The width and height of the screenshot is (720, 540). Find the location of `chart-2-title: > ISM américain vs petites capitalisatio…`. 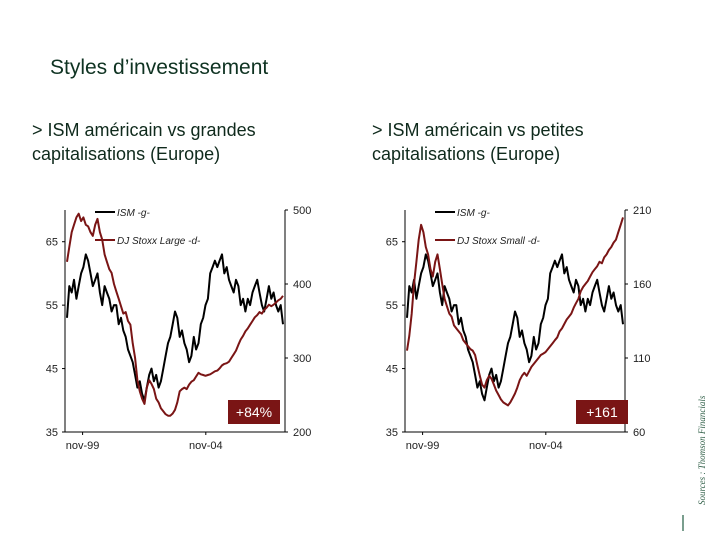

chart-2-title: > ISM américain vs petites capitalisatio… is located at coordinates (478, 142).